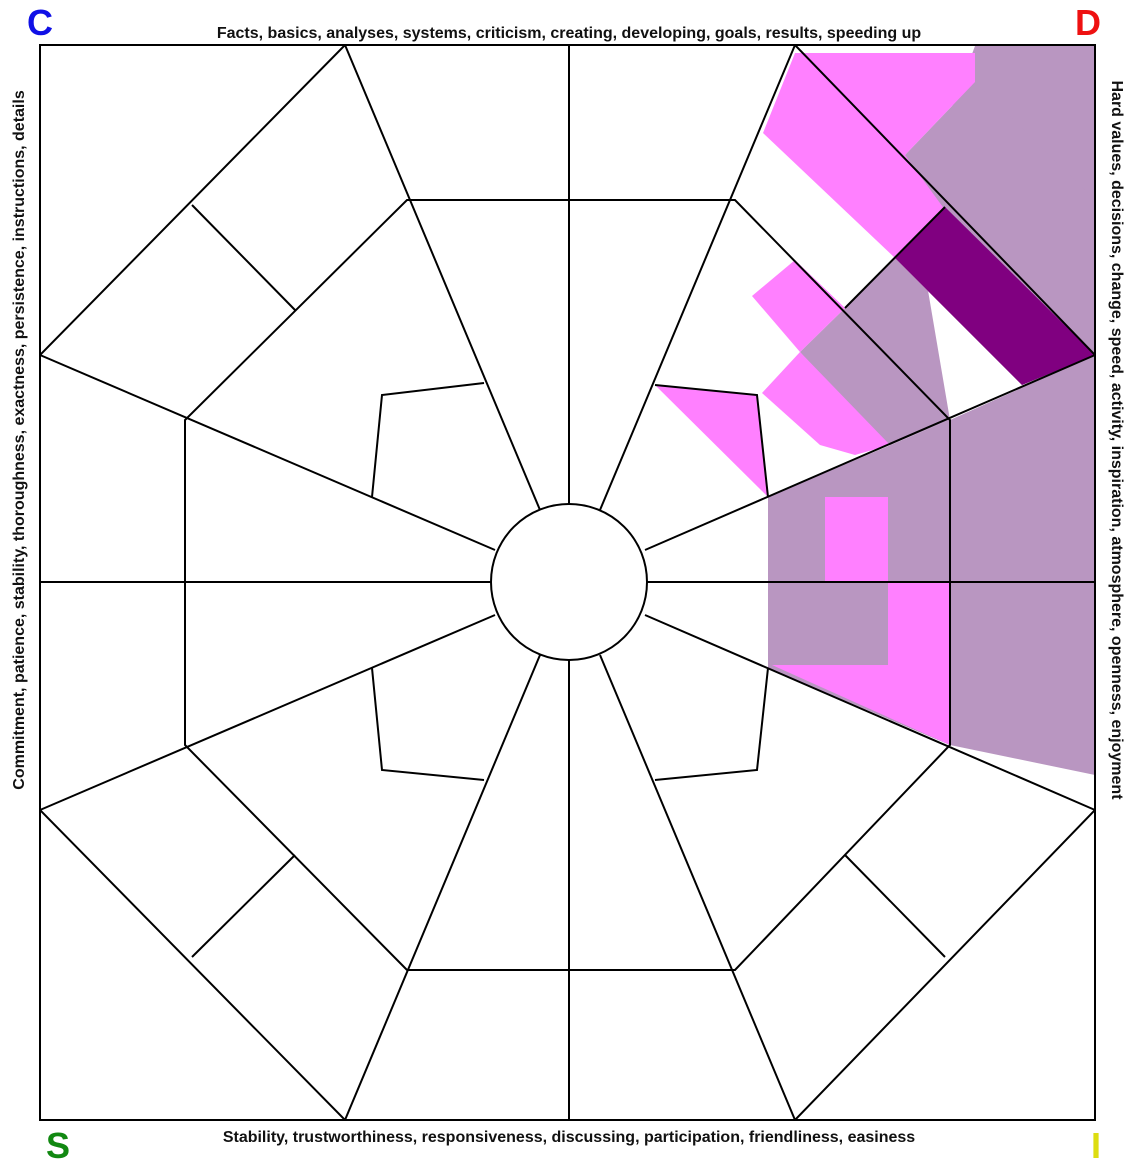 This screenshot has height=1162, width=1132. What do you see at coordinates (40, 22) in the screenshot?
I see `corner-letter-c: C` at bounding box center [40, 22].